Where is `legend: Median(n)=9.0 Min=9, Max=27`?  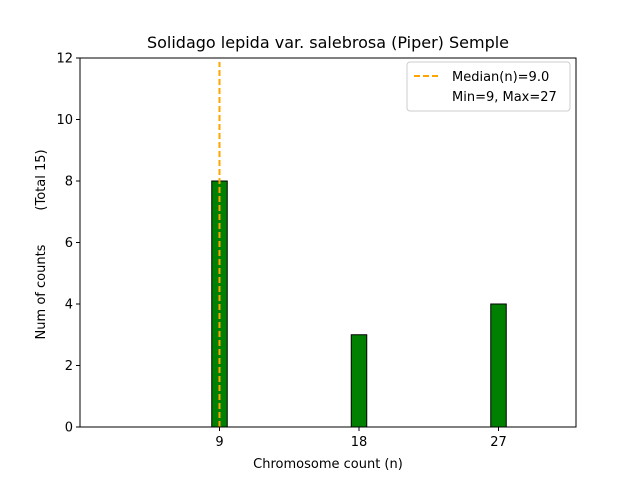
legend: Median(n)=9.0 Min=9, Max=27 is located at coordinates (488, 86).